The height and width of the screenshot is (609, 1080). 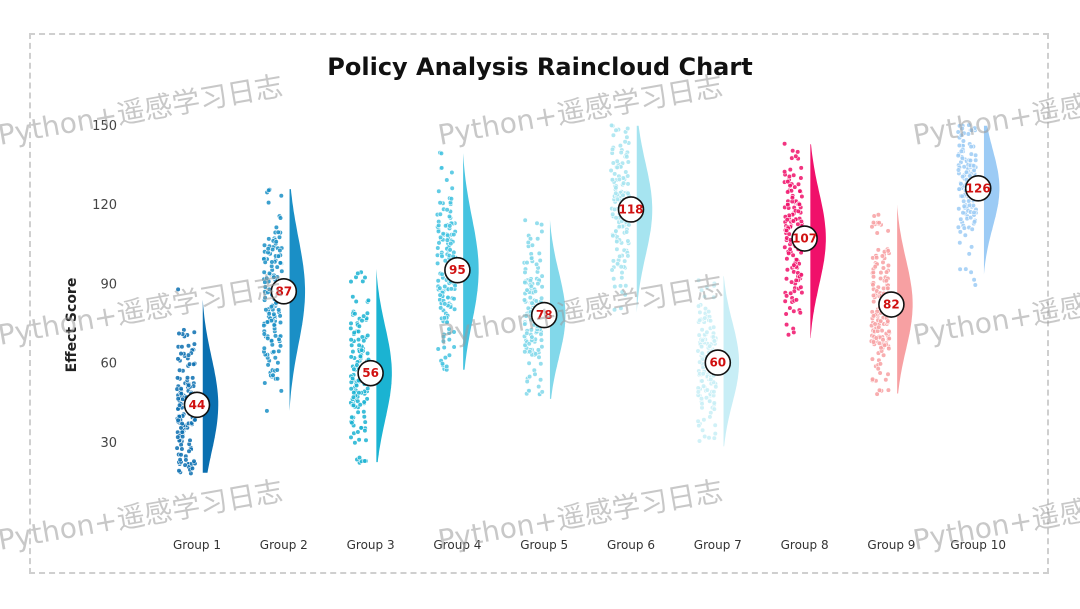 I want to click on x-tick-label: Group 7, so click(x=718, y=545).